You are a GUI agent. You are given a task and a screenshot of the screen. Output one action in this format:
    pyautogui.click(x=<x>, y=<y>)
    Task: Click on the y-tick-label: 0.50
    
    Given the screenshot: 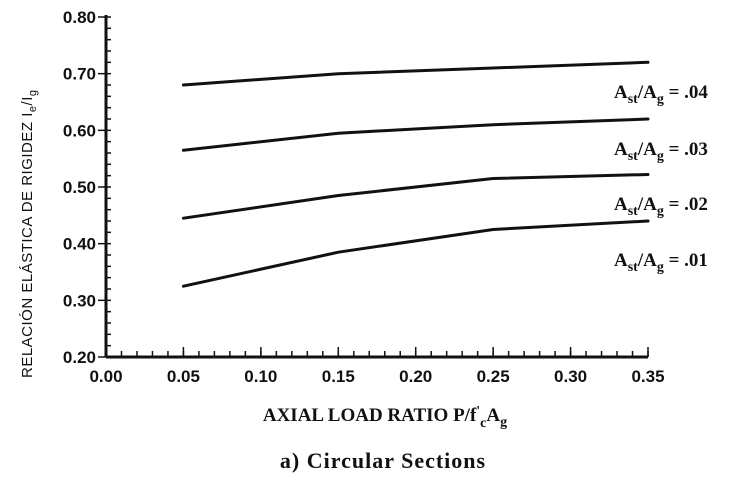 What is the action you would take?
    pyautogui.click(x=79, y=187)
    